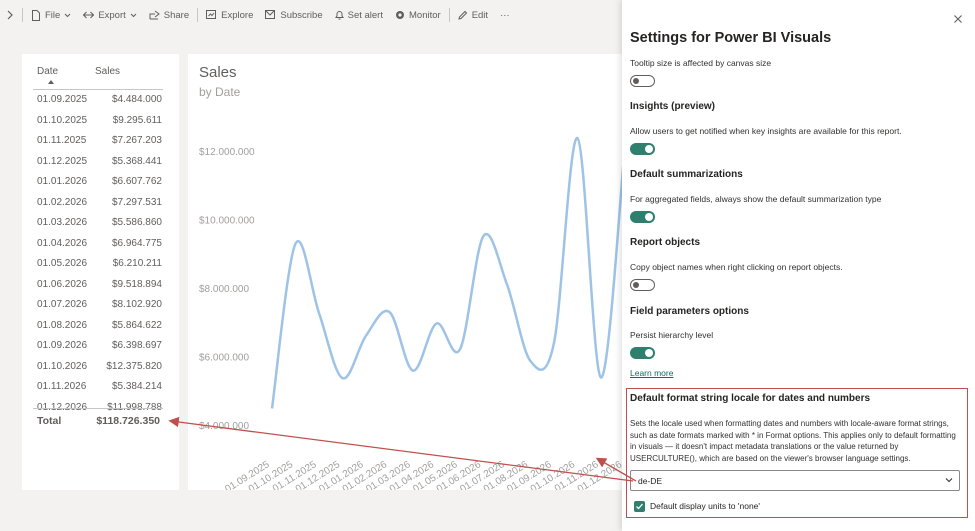 This screenshot has width=975, height=531. I want to click on panel-title: Settings for Power BI Visuals, so click(731, 38).